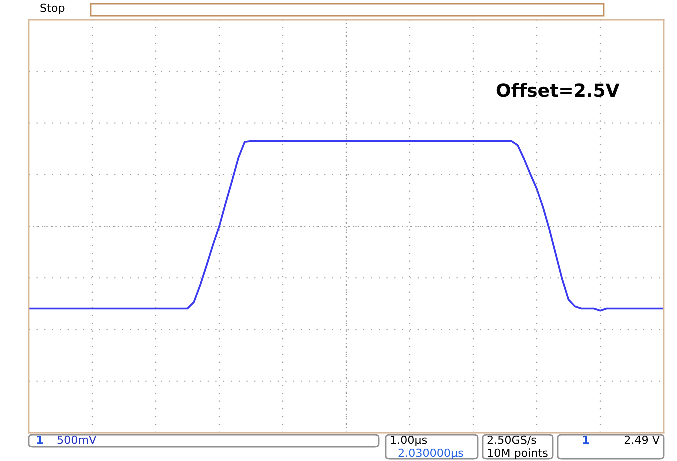  I want to click on text: Offset=2.5V, so click(558, 90).